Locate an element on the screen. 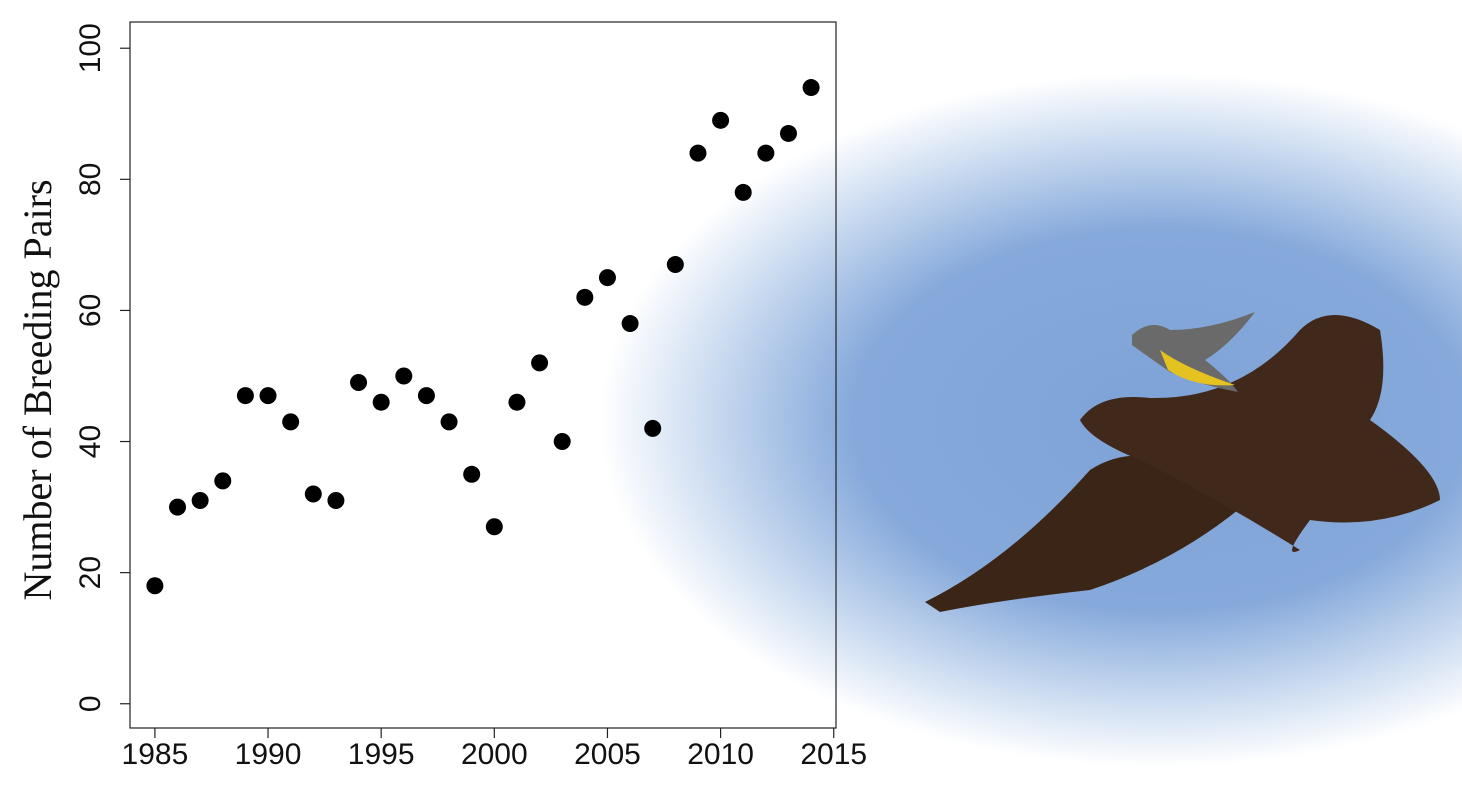 The width and height of the screenshot is (1462, 808). y-tick-label: 0 is located at coordinates (90, 703).